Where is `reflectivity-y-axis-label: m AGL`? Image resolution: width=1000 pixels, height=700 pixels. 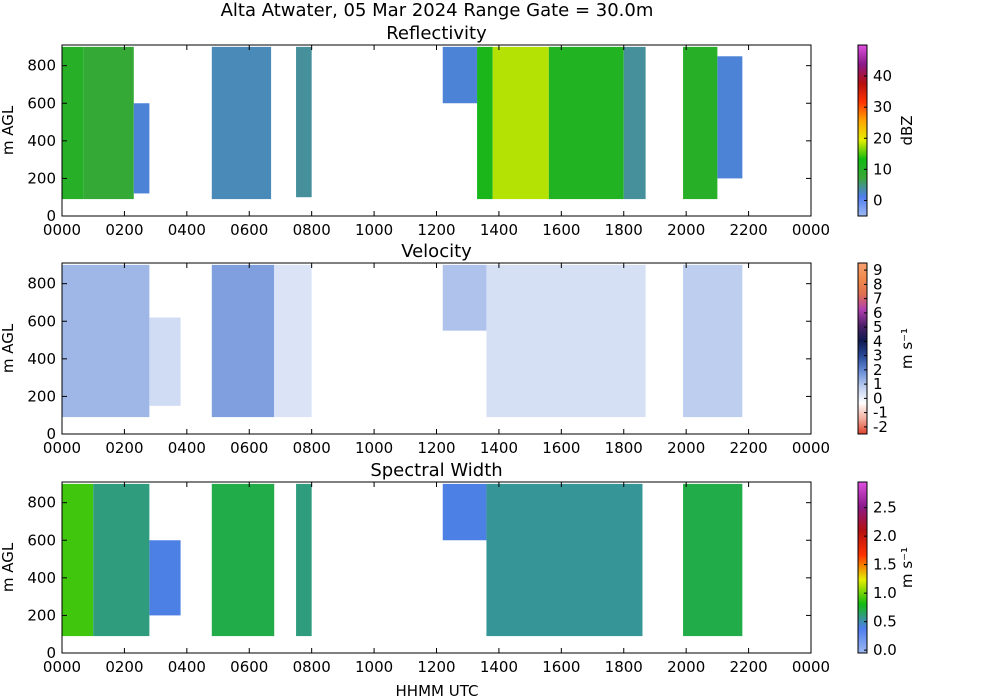 reflectivity-y-axis-label: m AGL is located at coordinates (8, 130).